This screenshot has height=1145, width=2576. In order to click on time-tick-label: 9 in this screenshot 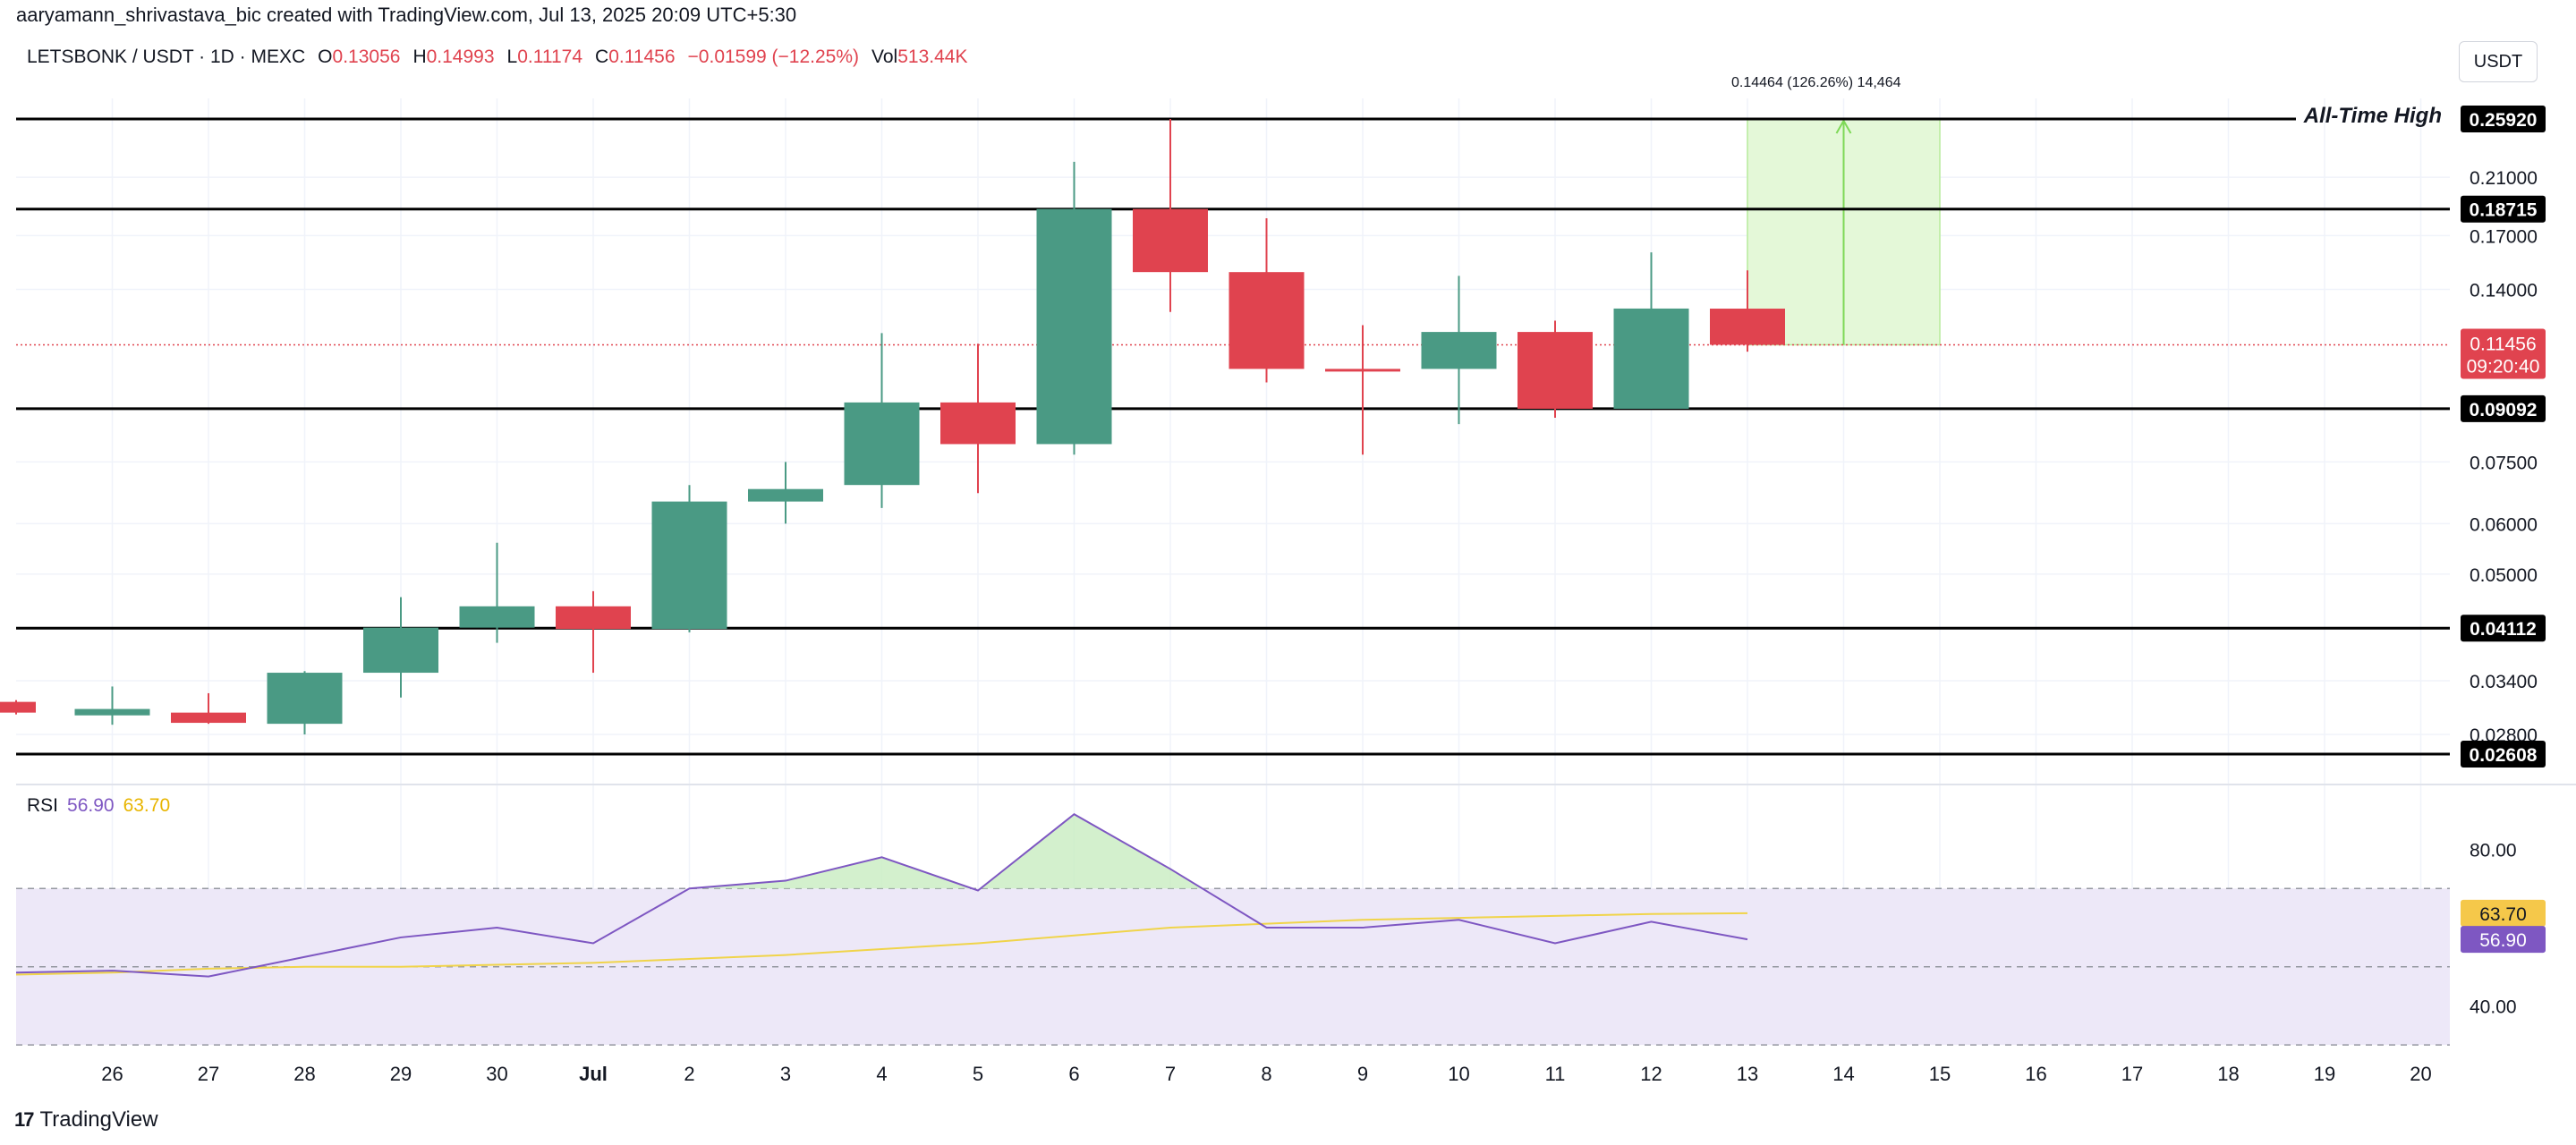, I will do `click(1362, 1074)`.